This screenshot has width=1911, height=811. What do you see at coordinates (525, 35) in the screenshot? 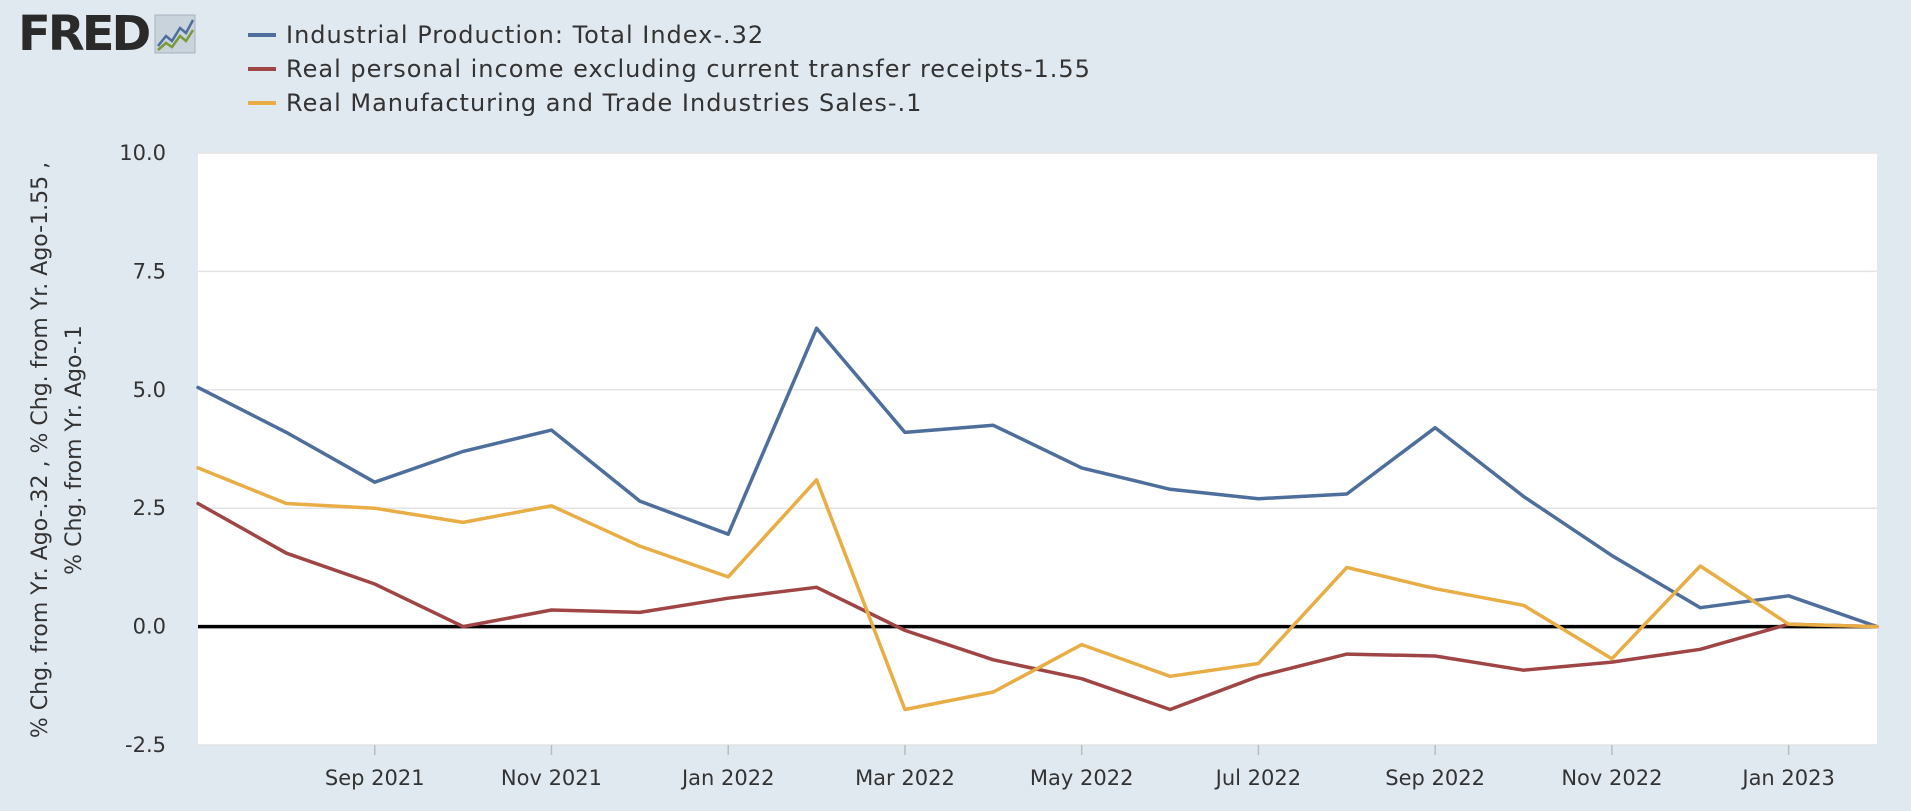
I see `legend-label-industrial: Industrial Production: Total Index-.32` at bounding box center [525, 35].